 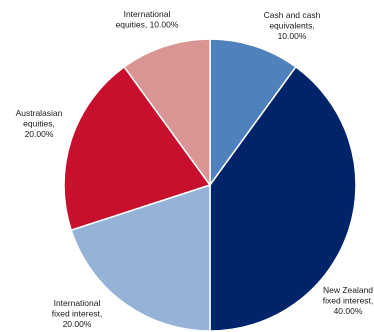 What do you see at coordinates (348, 290) in the screenshot?
I see `slice-label-line: New Zealand` at bounding box center [348, 290].